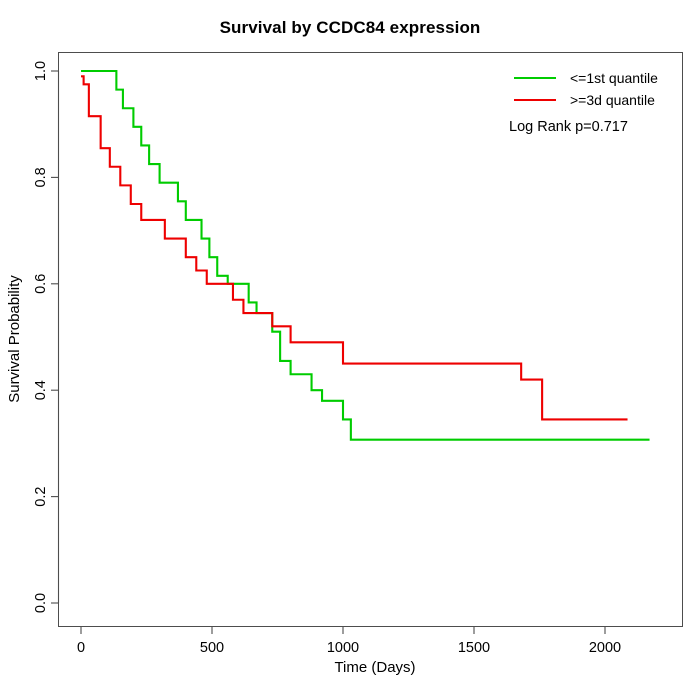 This screenshot has height=700, width=700. What do you see at coordinates (41, 603) in the screenshot?
I see `y-tick-label: 0.0` at bounding box center [41, 603].